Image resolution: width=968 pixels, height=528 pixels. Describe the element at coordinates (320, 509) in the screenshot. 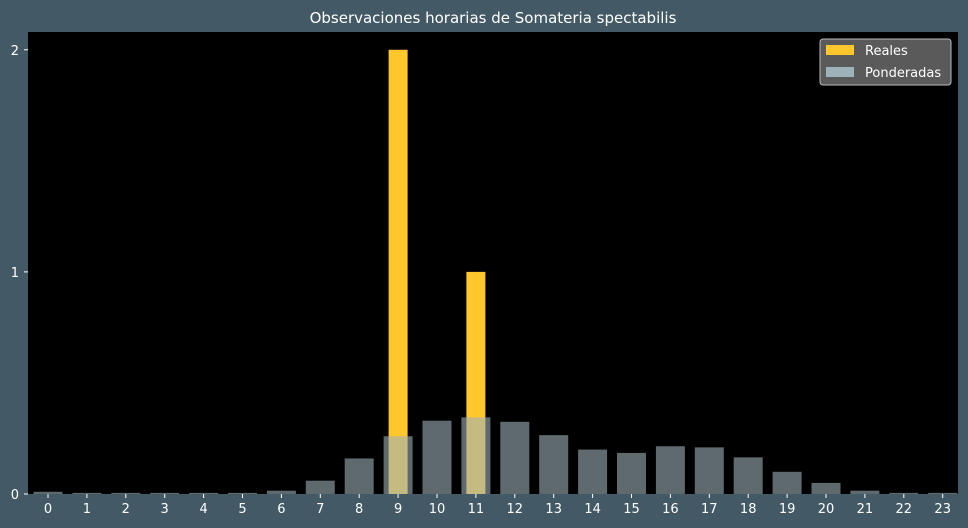

I see `x-tick-label: 7` at that location.